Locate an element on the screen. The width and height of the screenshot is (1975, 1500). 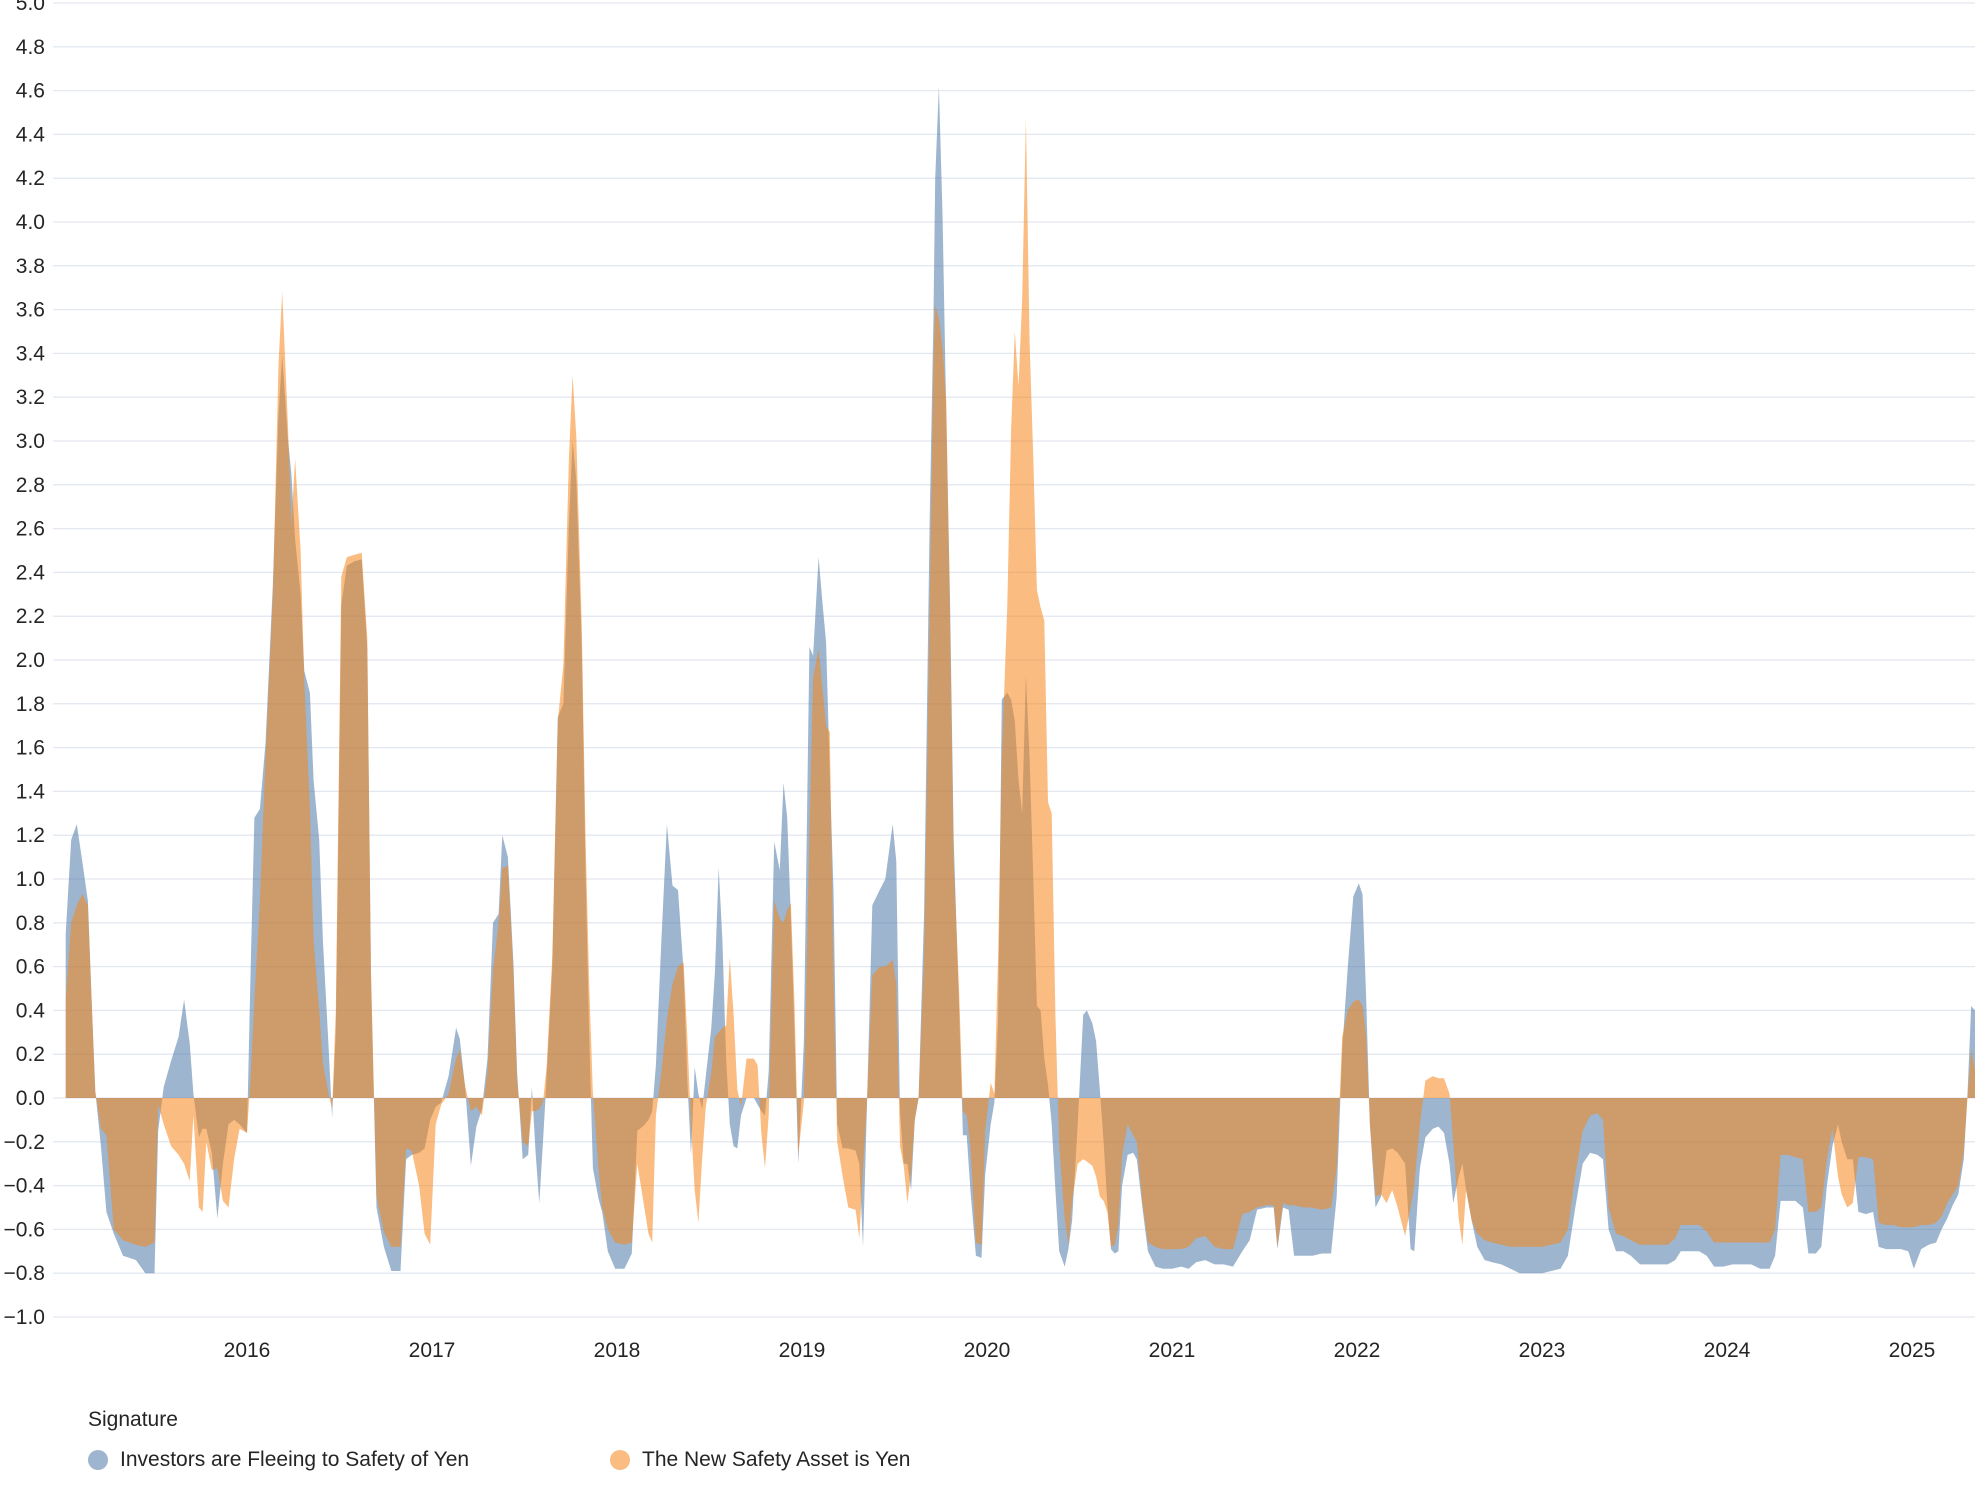
y-tick-label: 3.4 is located at coordinates (31, 353).